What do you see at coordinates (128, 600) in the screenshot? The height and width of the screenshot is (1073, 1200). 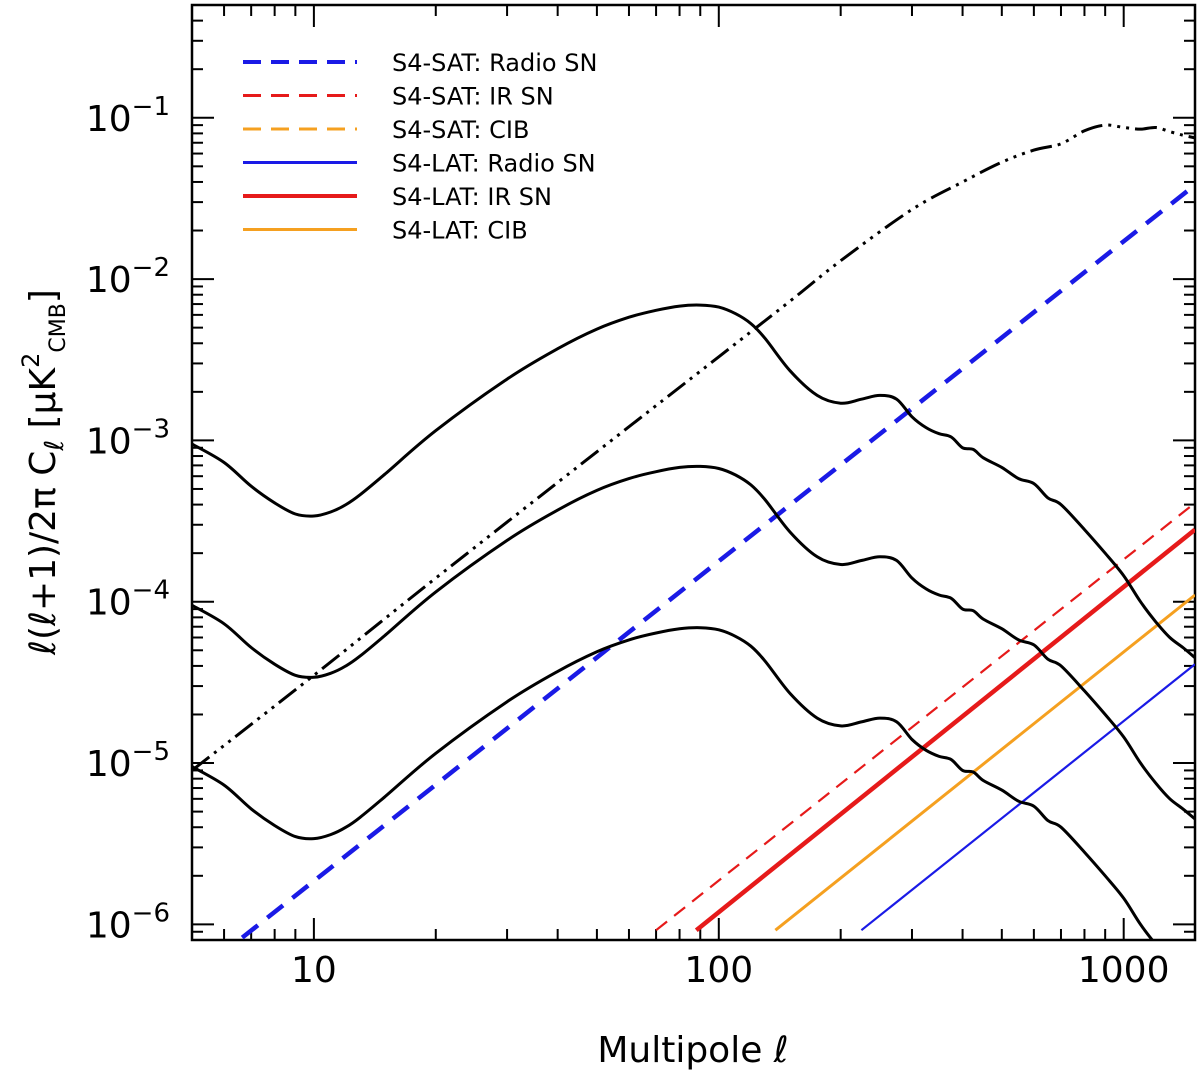 I see `y-tick-label: 10⁻⁴` at bounding box center [128, 600].